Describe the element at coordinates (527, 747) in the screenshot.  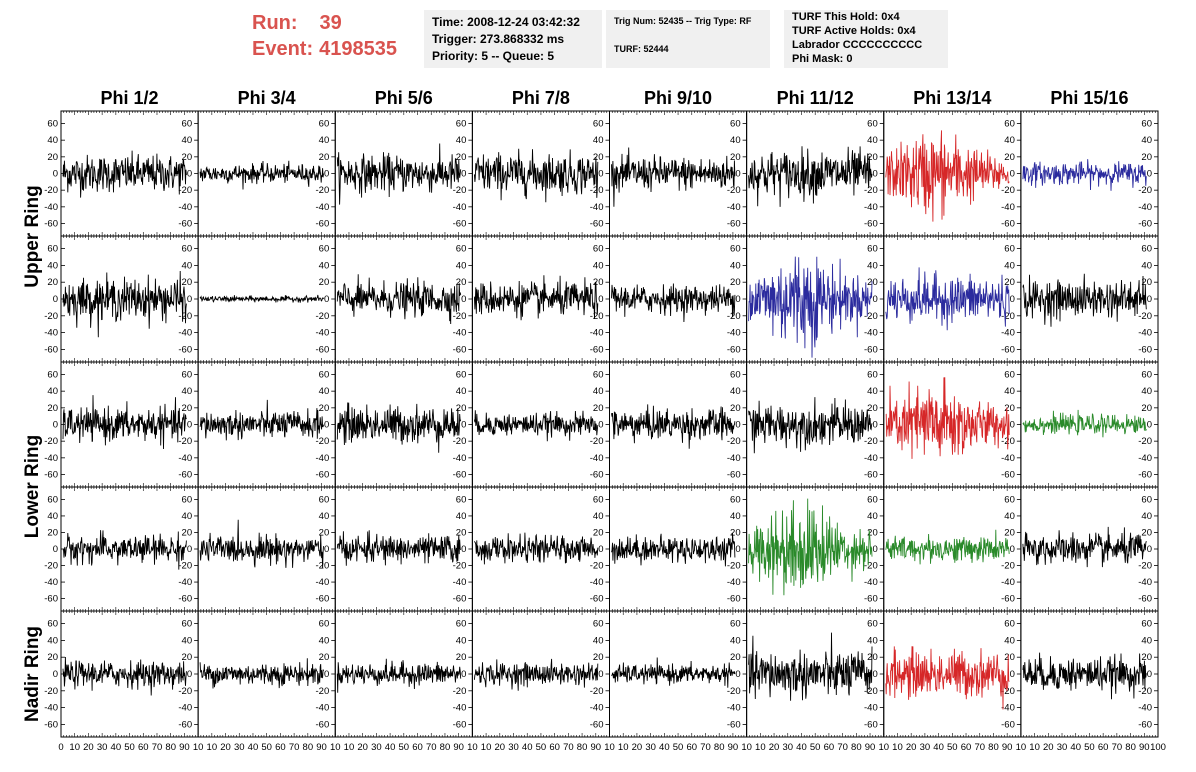
I see `x-tick-label: 40` at that location.